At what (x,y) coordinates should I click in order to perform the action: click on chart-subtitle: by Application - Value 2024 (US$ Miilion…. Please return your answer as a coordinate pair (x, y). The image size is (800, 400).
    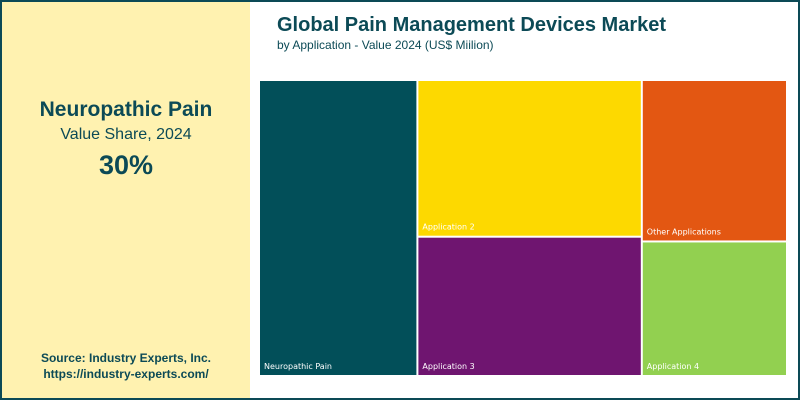
    Looking at the image, I should click on (385, 45).